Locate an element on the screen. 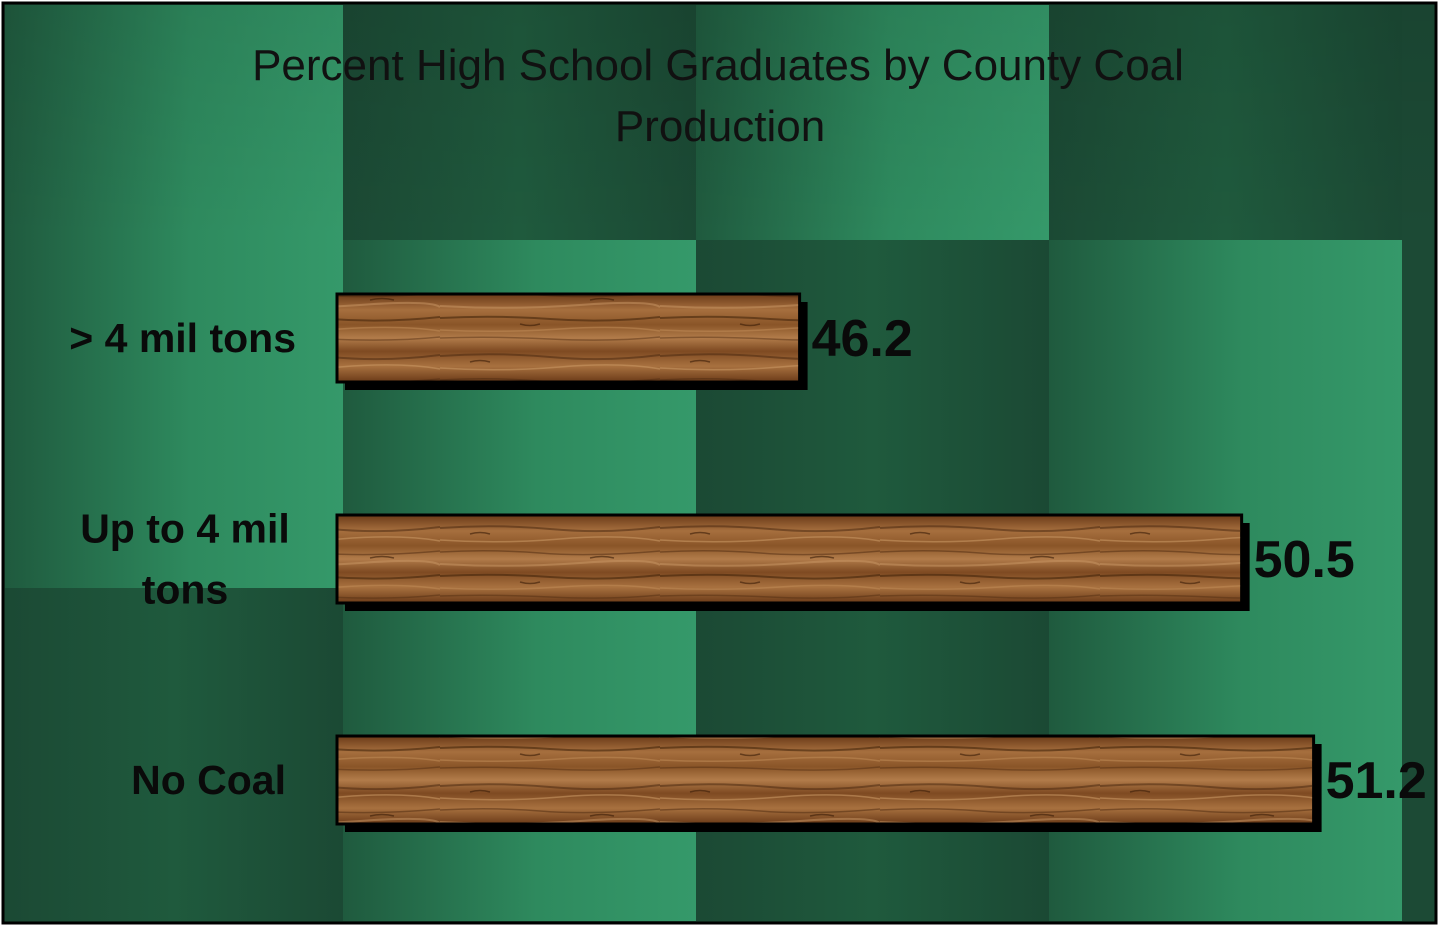 This screenshot has height=927, width=1441. value-label: 46.2 is located at coordinates (862, 339).